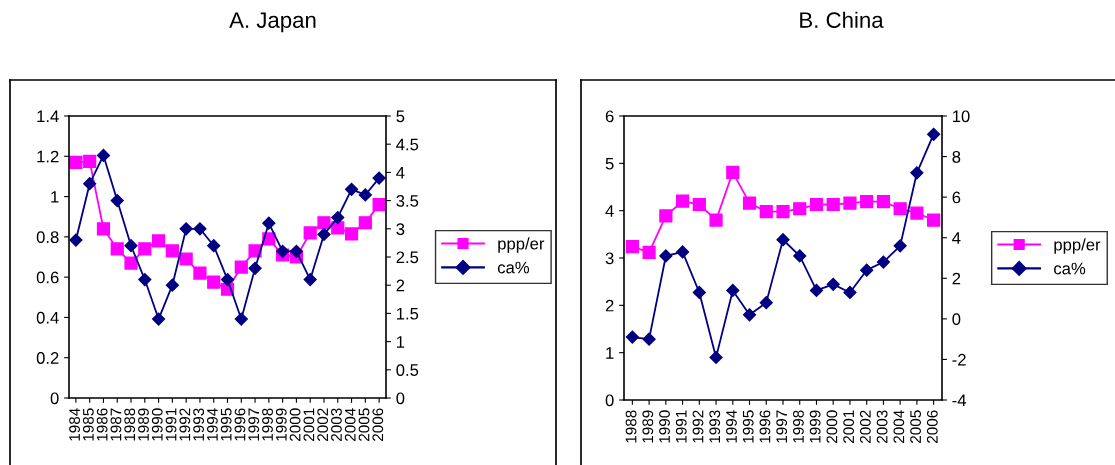  What do you see at coordinates (88, 424) in the screenshot?
I see `x-tick-label: 1985` at bounding box center [88, 424].